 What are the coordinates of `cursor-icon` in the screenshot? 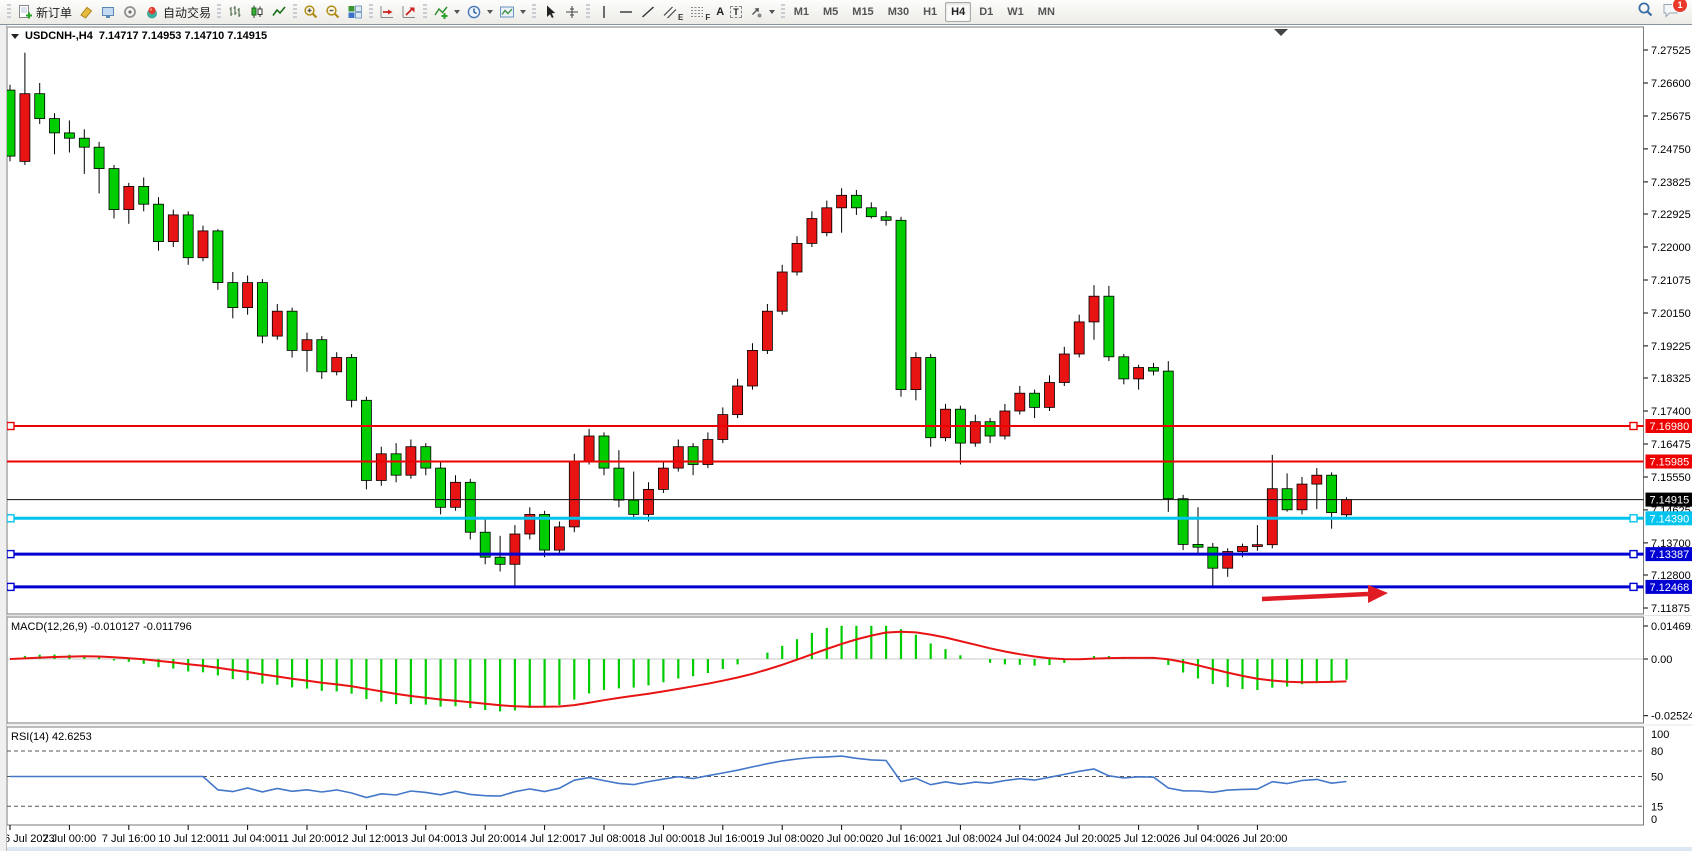 It's located at (550, 12).